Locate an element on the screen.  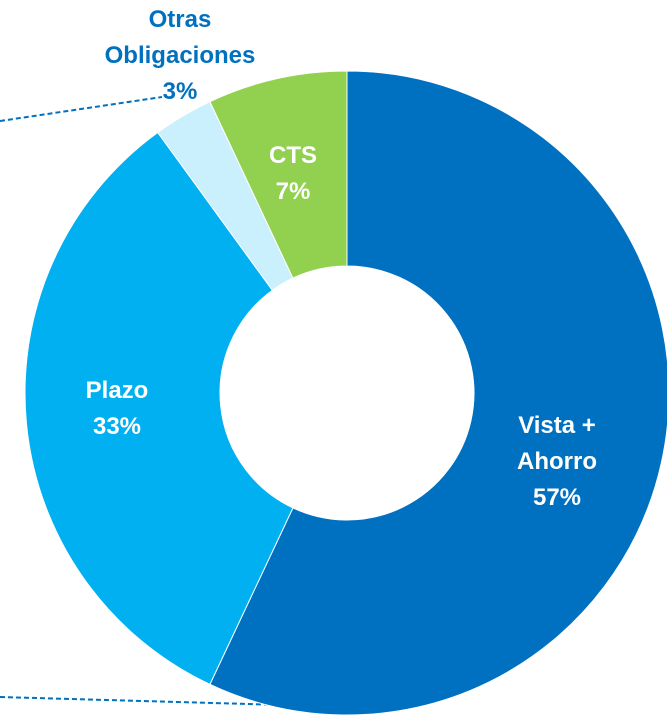
donut-slice is located at coordinates (278, 174).